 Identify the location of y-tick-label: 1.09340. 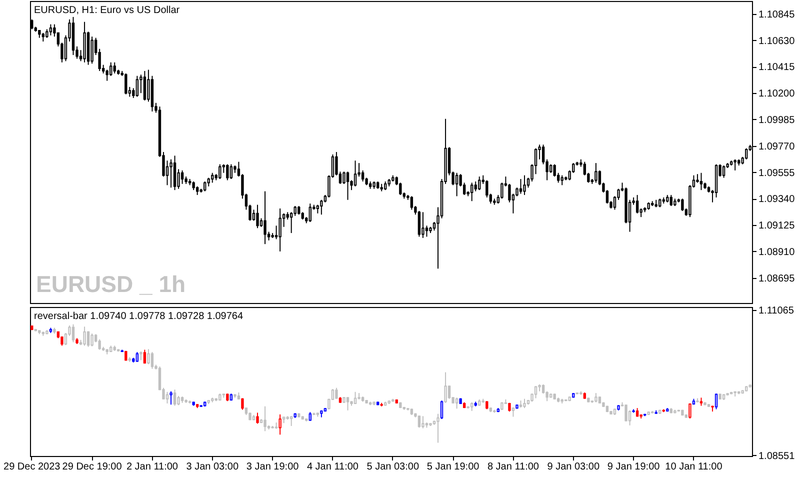
(777, 200).